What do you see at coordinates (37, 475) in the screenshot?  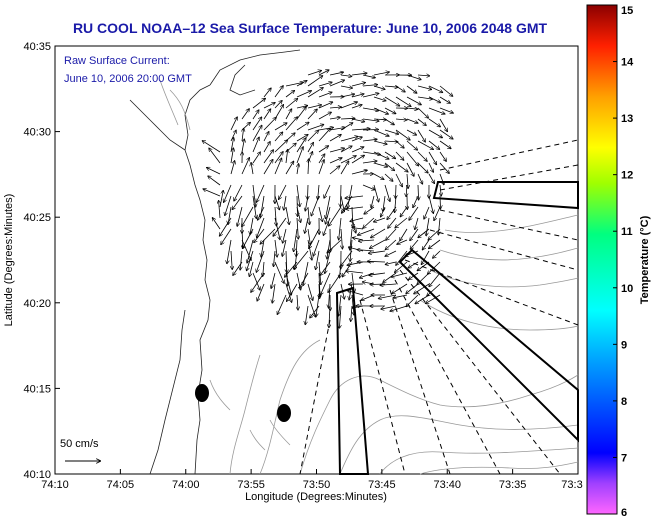 I see `y-tick-label: 40:10` at bounding box center [37, 475].